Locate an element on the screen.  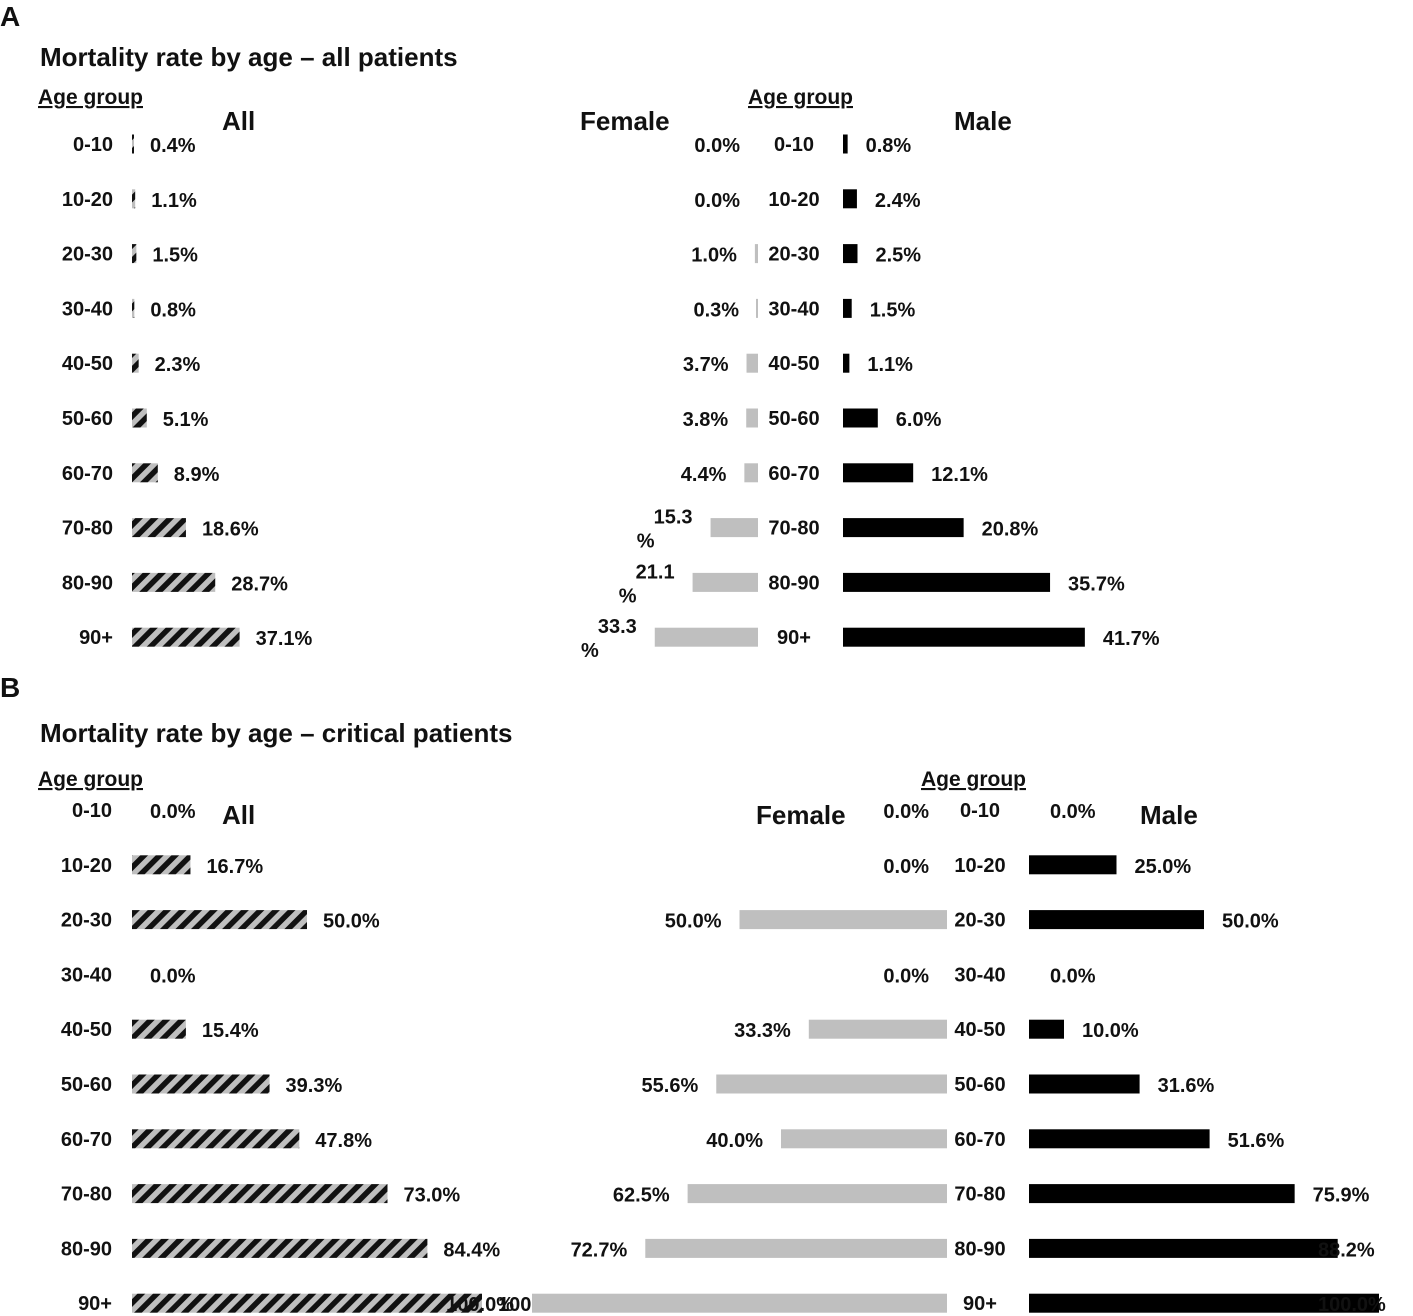
panel-a-age-label-mid: 70-80 is located at coordinates (793, 529).